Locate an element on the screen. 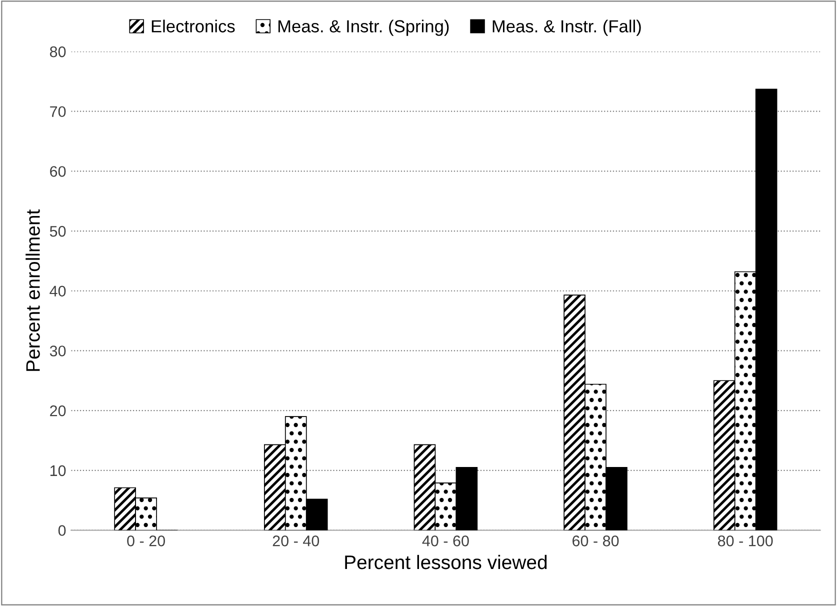 This screenshot has height=606, width=837. legend-label: Meas. & Instr. (Spring) is located at coordinates (363, 28).